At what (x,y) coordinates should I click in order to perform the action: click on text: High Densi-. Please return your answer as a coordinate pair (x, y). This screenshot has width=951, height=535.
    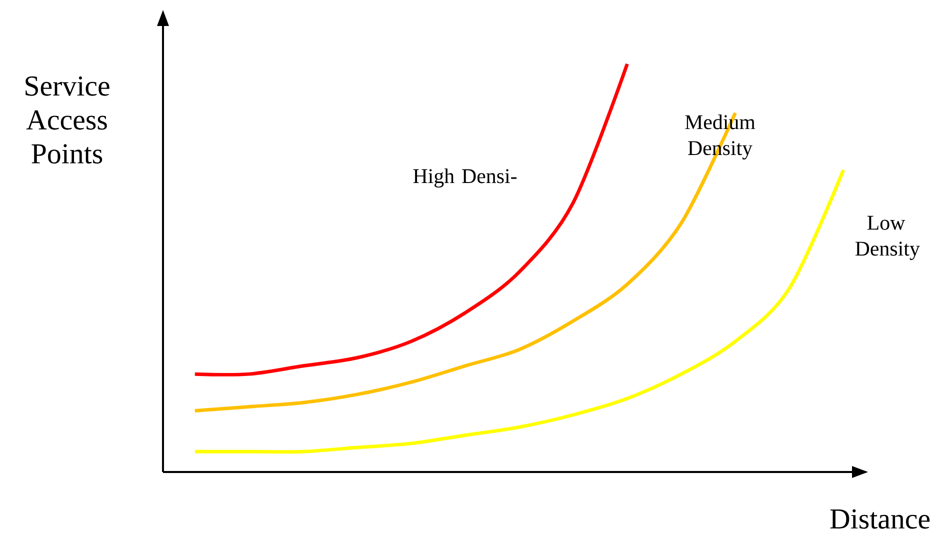
    Looking at the image, I should click on (465, 178).